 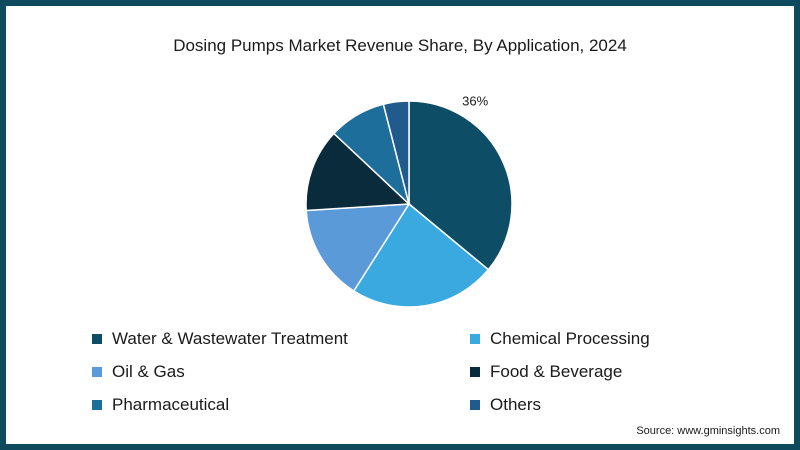 I want to click on legend-item-food-beverage: Food & Beverage, so click(x=546, y=372).